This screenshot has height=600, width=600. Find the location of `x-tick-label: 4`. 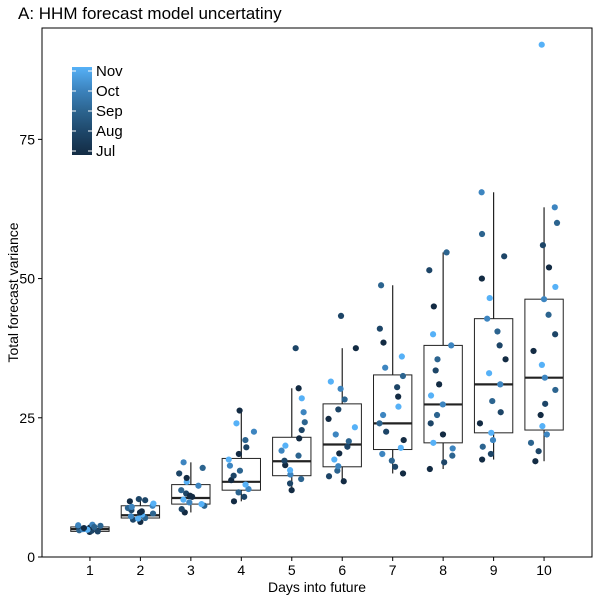

x-tick-label: 4 is located at coordinates (241, 570).